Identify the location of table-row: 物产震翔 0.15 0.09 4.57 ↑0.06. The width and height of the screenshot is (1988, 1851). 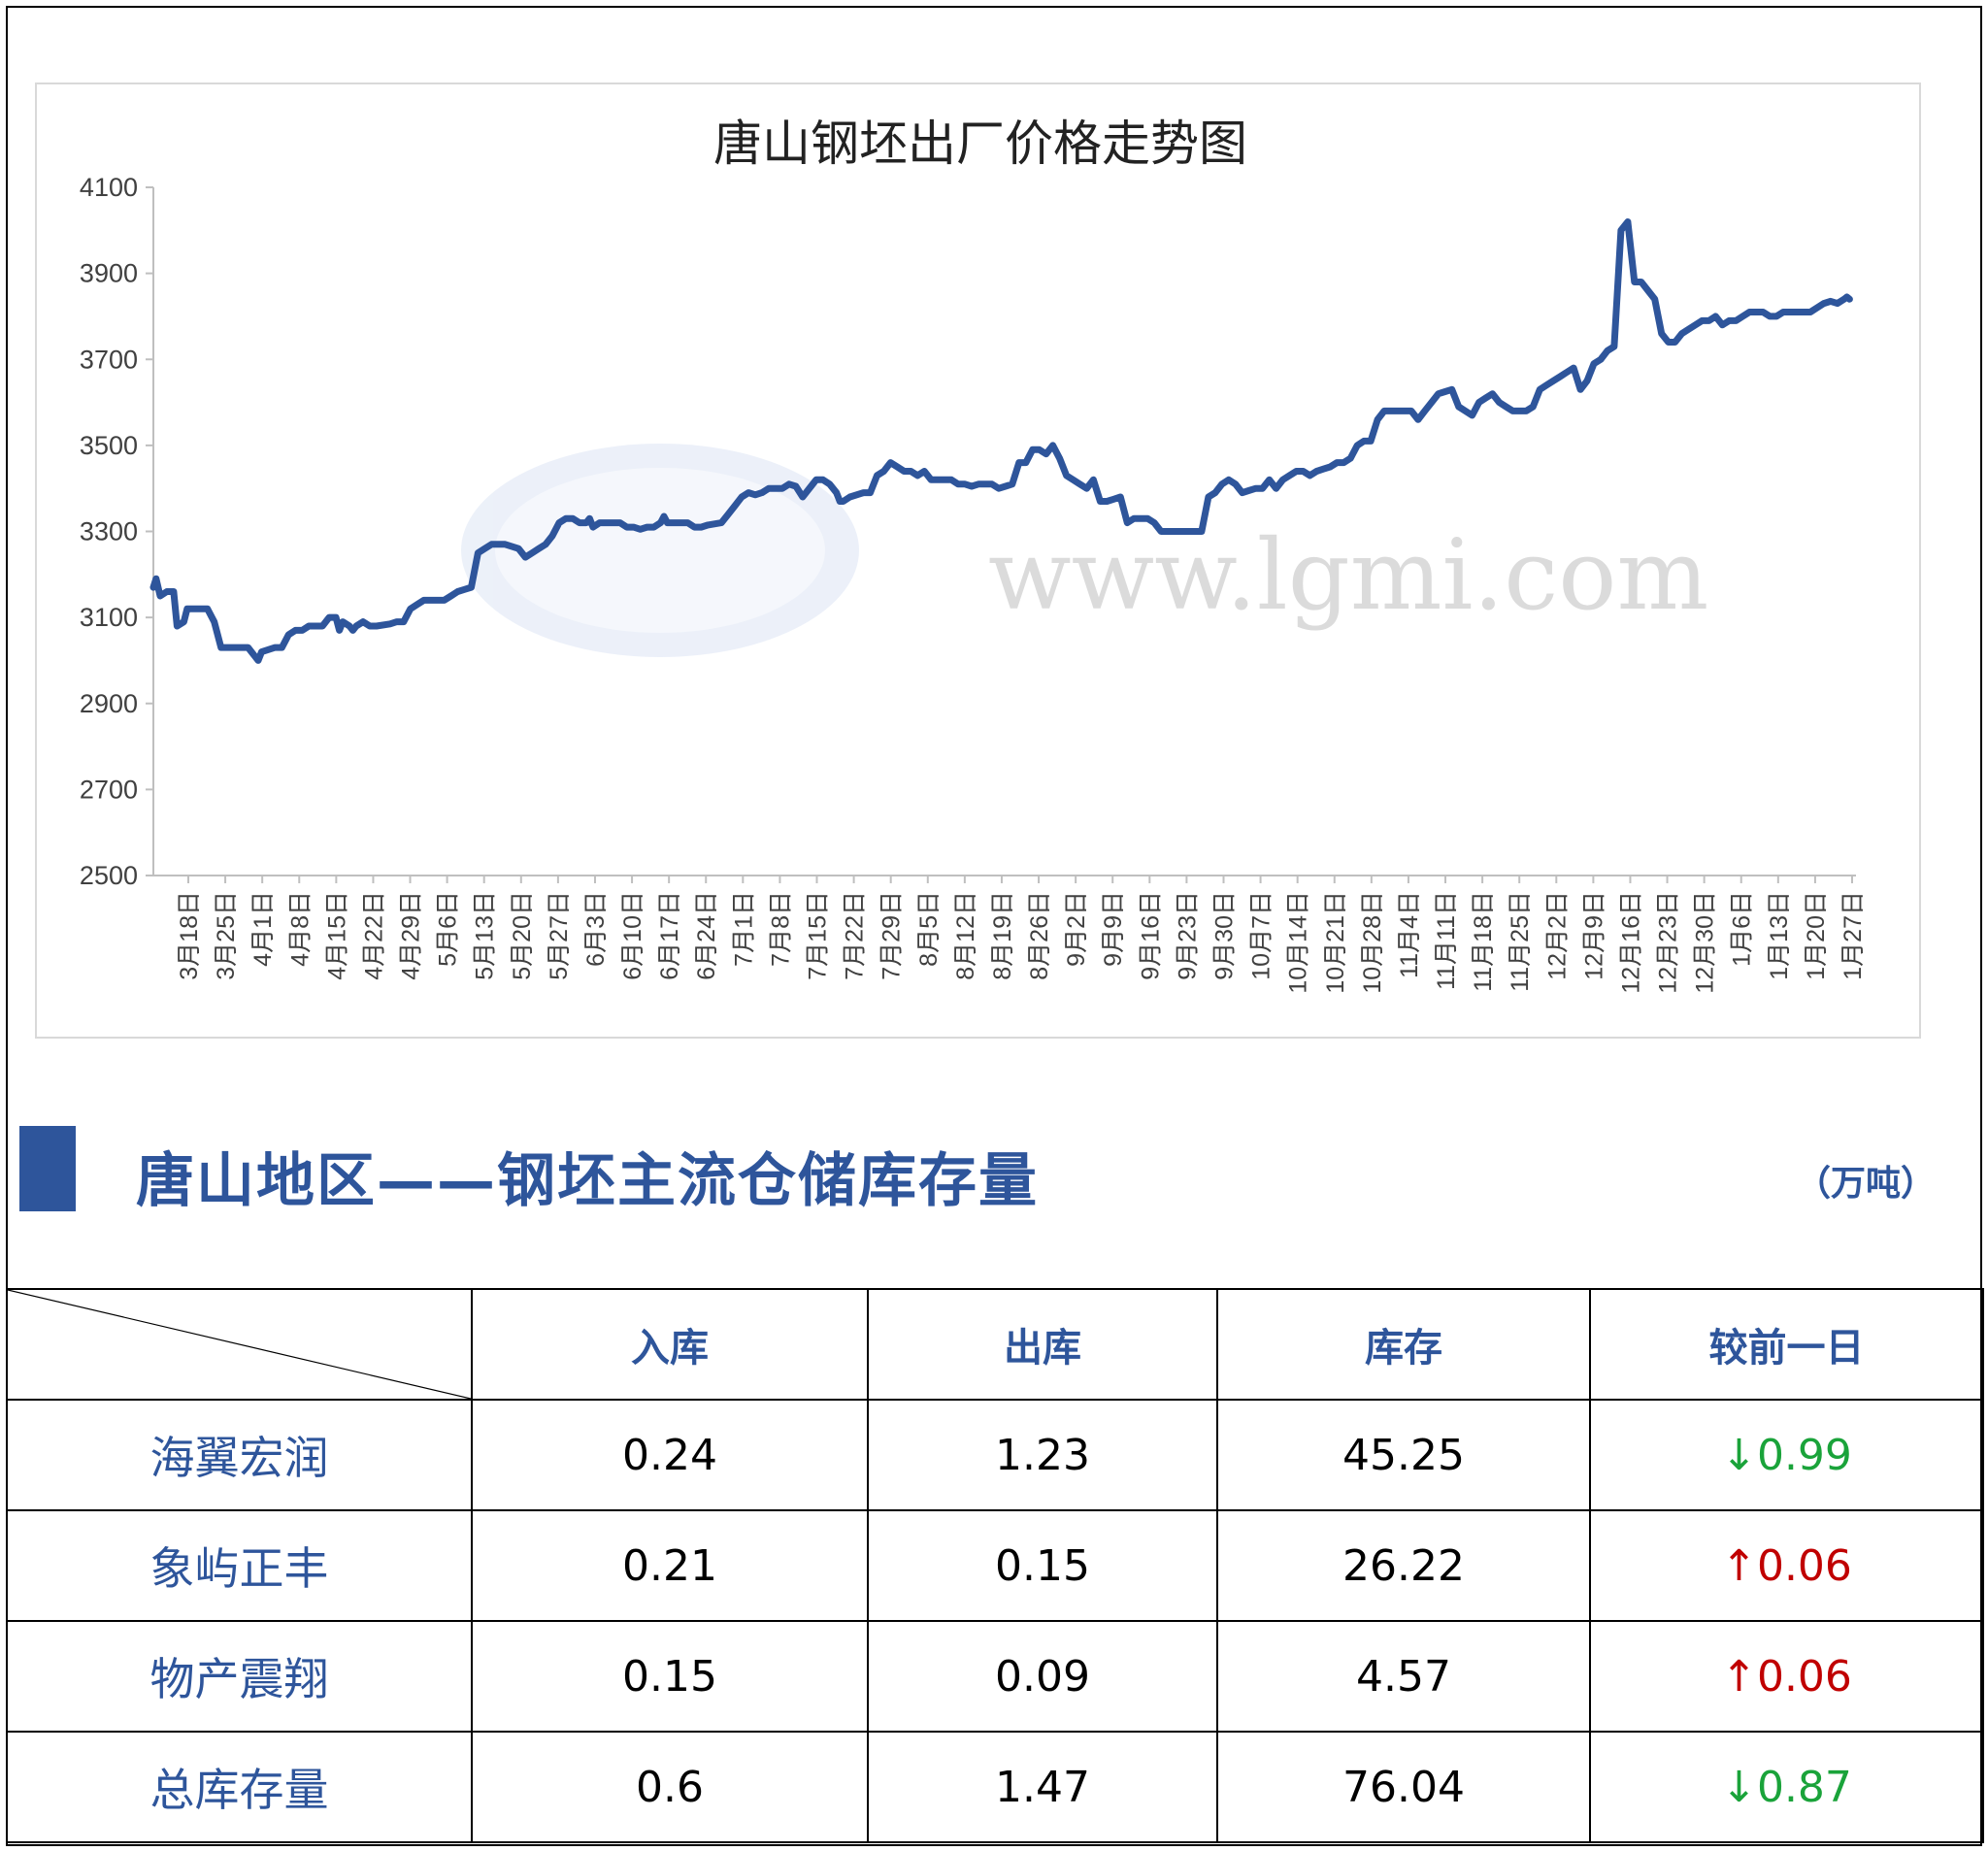
(995, 1677).